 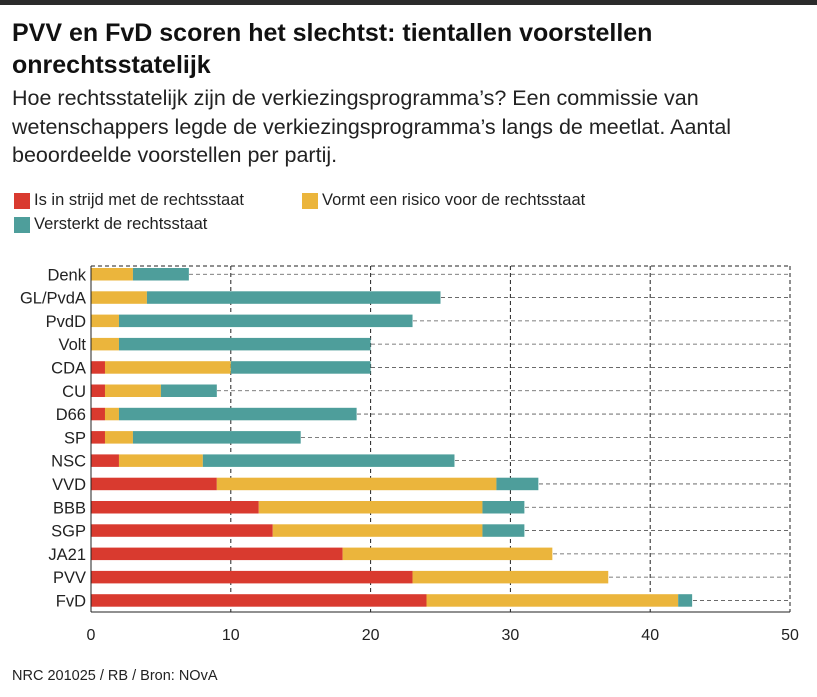 What do you see at coordinates (69, 508) in the screenshot?
I see `category-label: BBB` at bounding box center [69, 508].